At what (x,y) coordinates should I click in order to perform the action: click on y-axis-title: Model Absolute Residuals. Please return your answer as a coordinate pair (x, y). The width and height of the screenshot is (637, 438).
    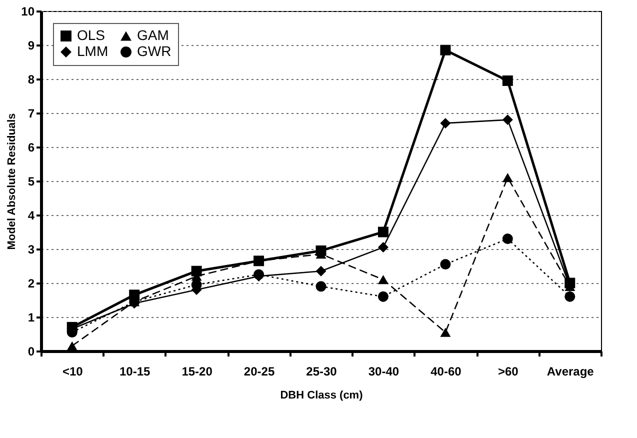
    Looking at the image, I should click on (12, 181).